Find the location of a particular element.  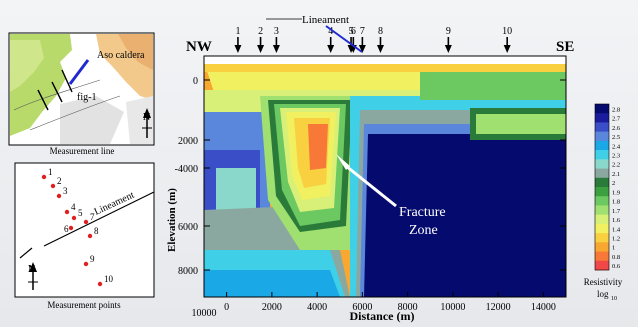

colorbar-level-label: 1 is located at coordinates (613, 248).